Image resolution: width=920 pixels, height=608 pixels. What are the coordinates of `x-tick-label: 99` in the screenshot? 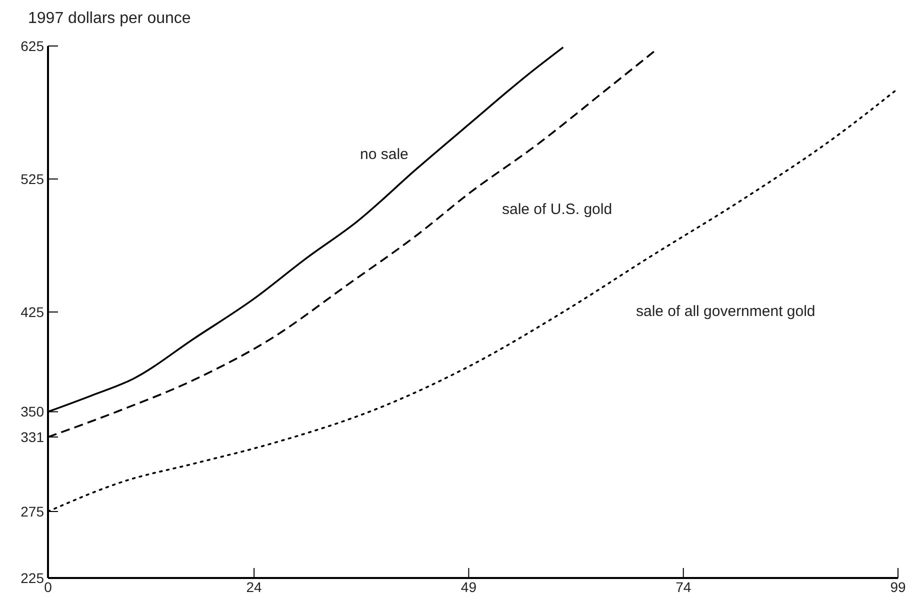 It's located at (898, 586).